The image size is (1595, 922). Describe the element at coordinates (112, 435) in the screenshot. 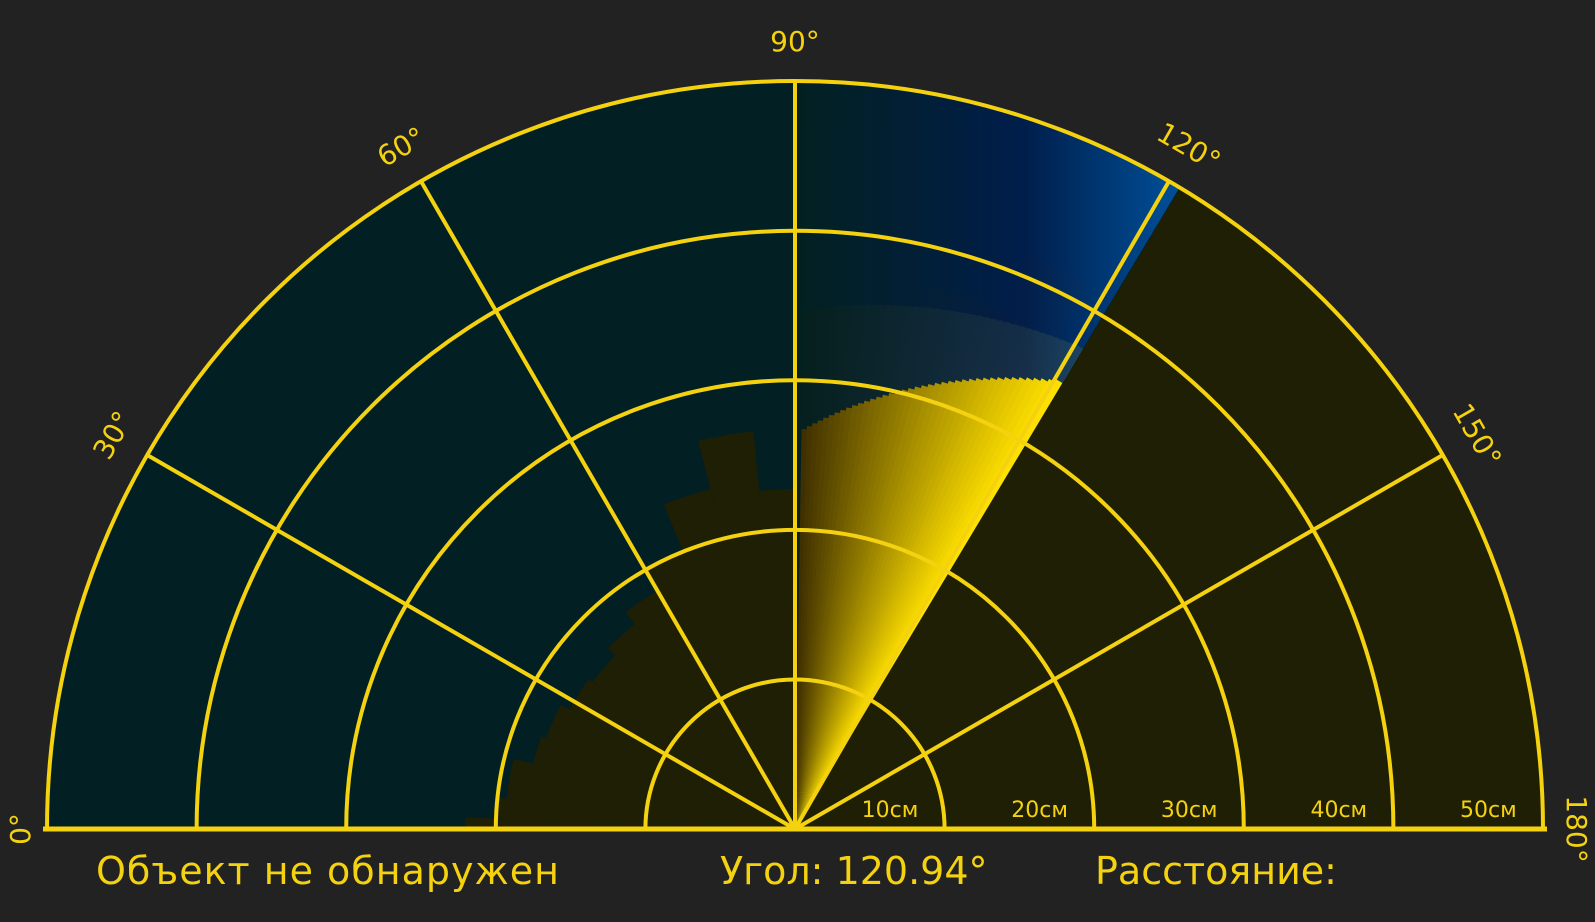

I see `angle-tick-label: 30°` at that location.